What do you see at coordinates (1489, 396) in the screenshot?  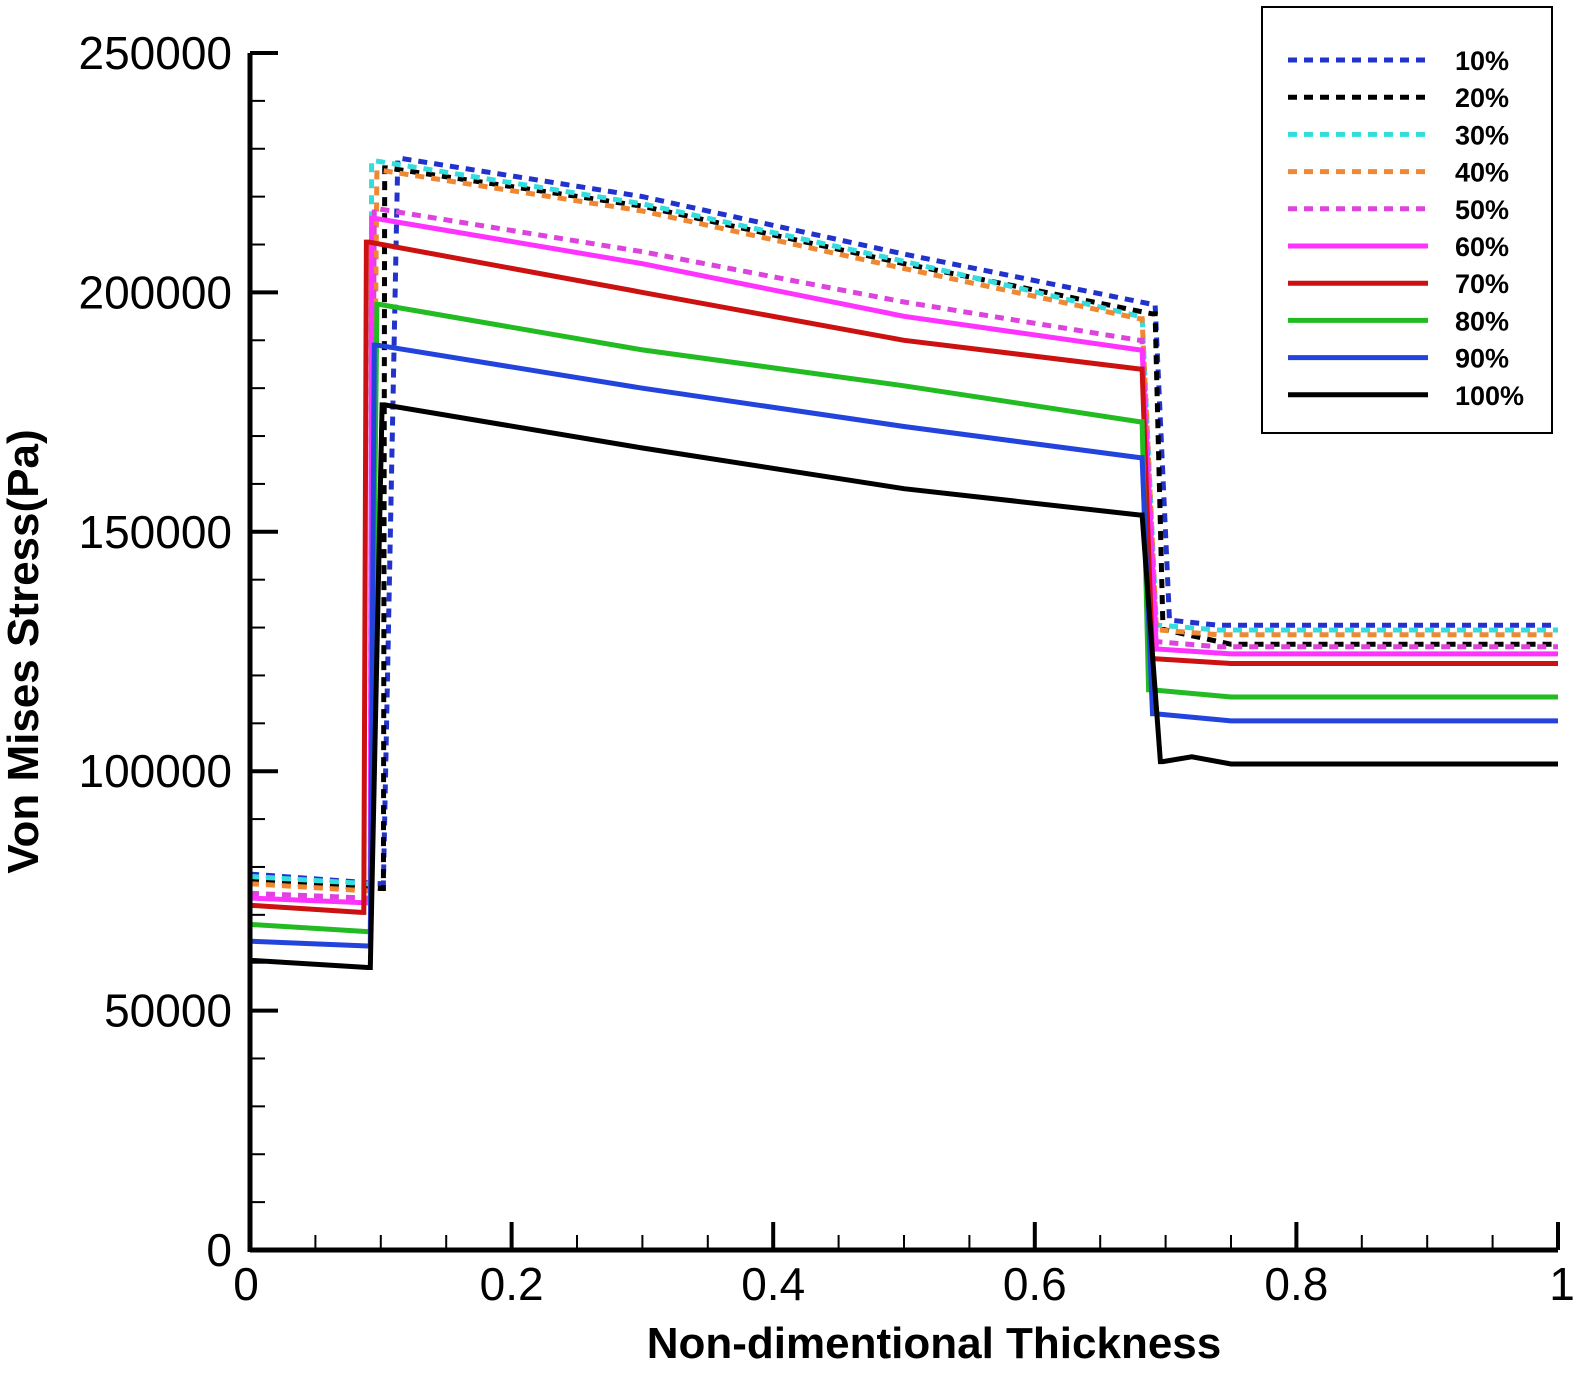 I see `legend-label: 100%` at bounding box center [1489, 396].